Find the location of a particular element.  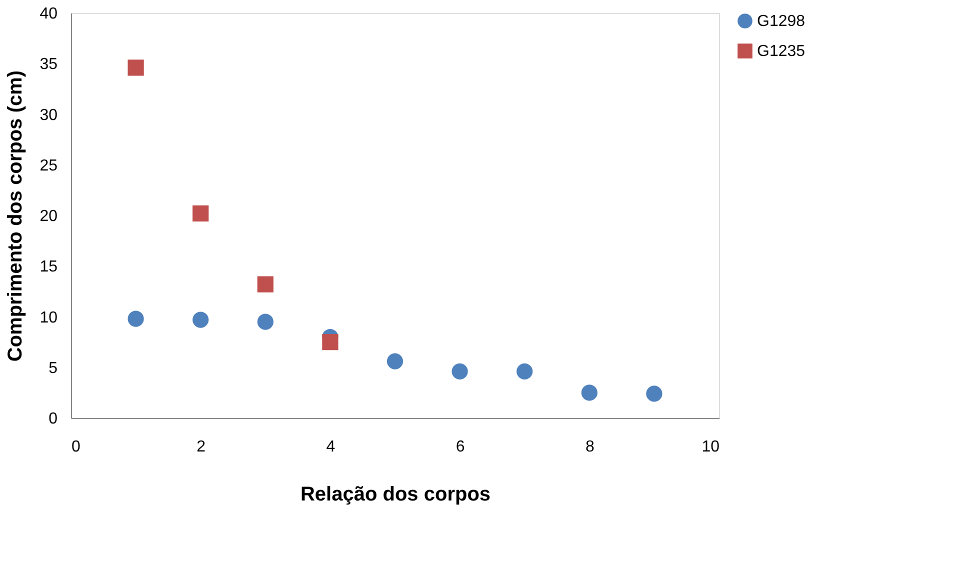

y-tick-label: 5 is located at coordinates (53, 368).